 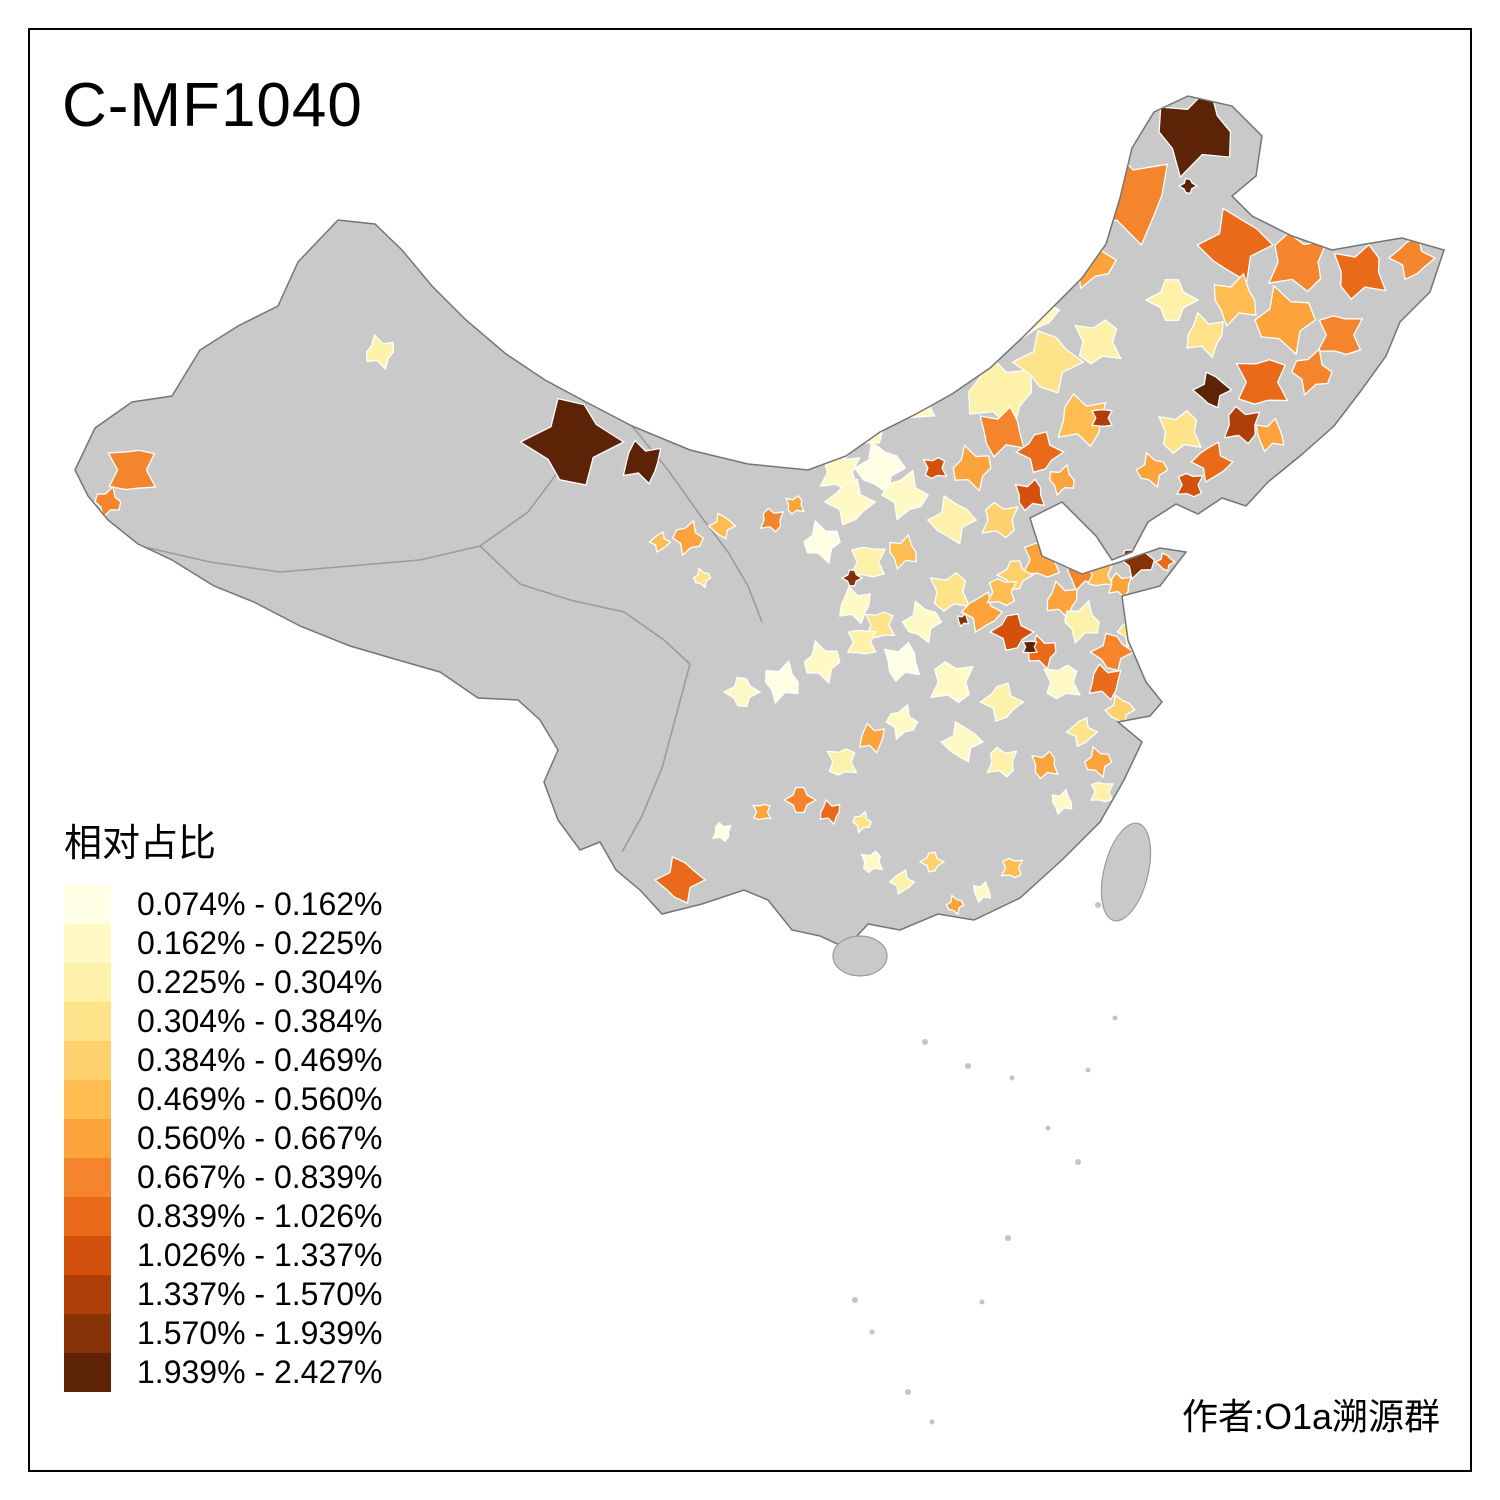 What do you see at coordinates (260, 1294) in the screenshot?
I see `legend-label: 1.337% - 1.570%` at bounding box center [260, 1294].